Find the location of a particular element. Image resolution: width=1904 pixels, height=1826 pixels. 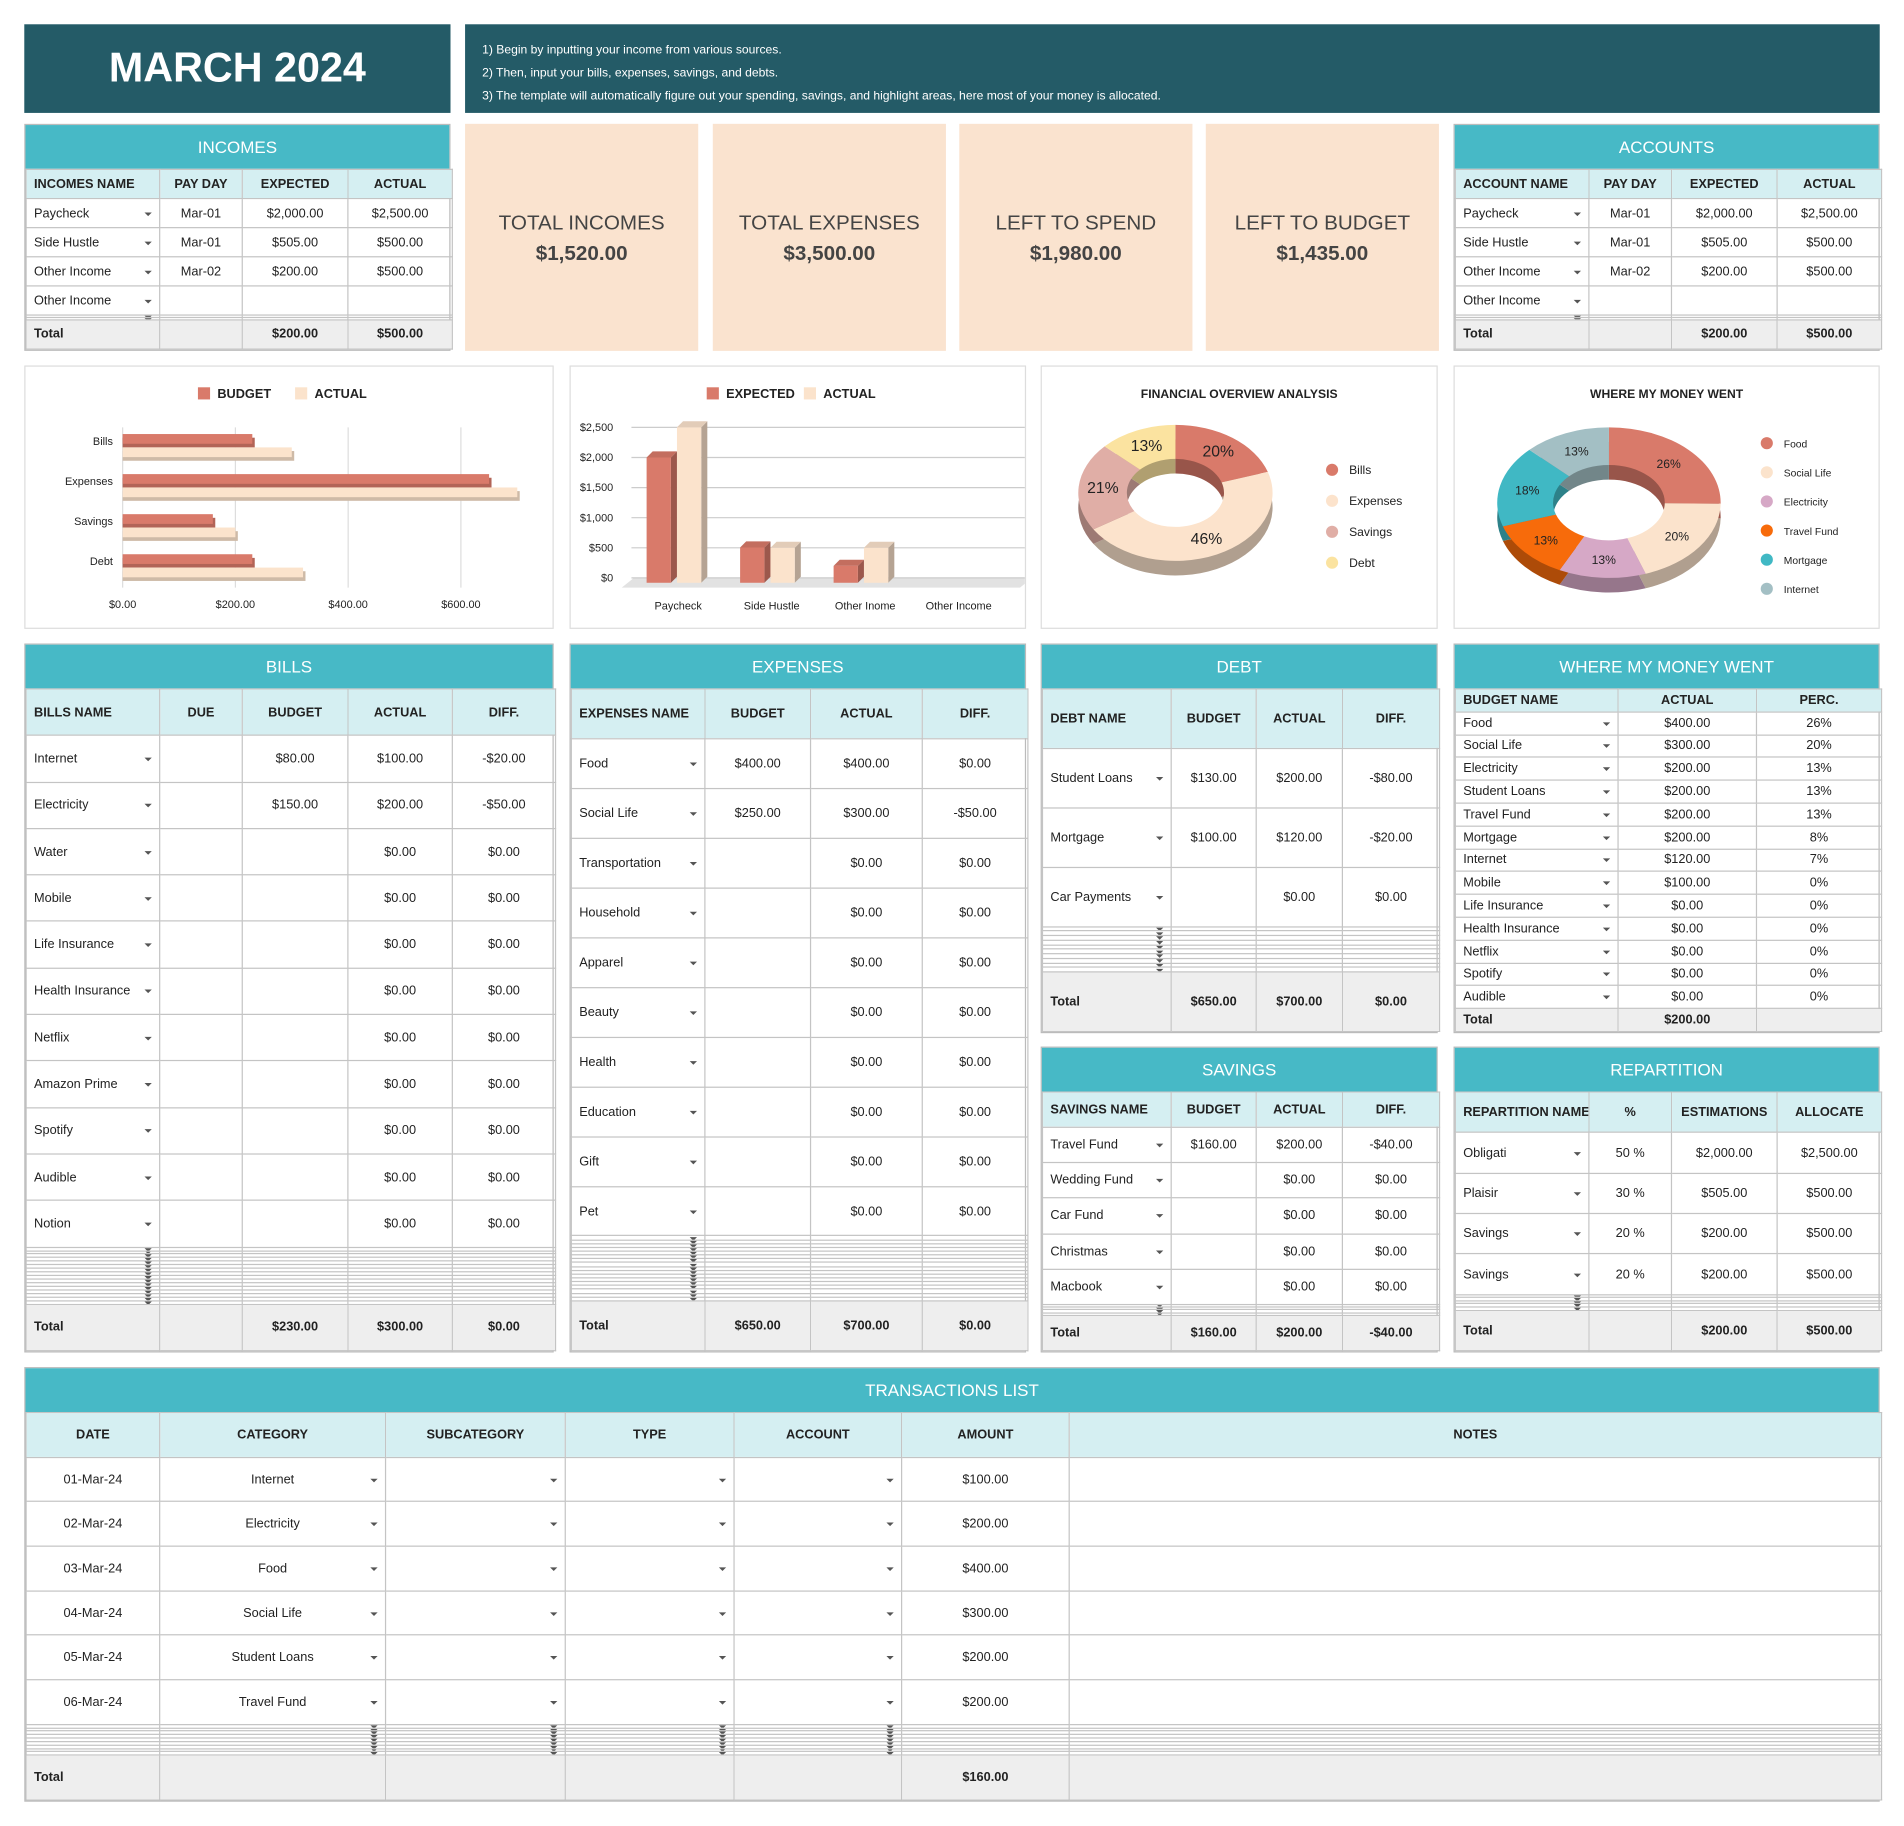

dropdown-cell: Macbook is located at coordinates (1106, 1286).